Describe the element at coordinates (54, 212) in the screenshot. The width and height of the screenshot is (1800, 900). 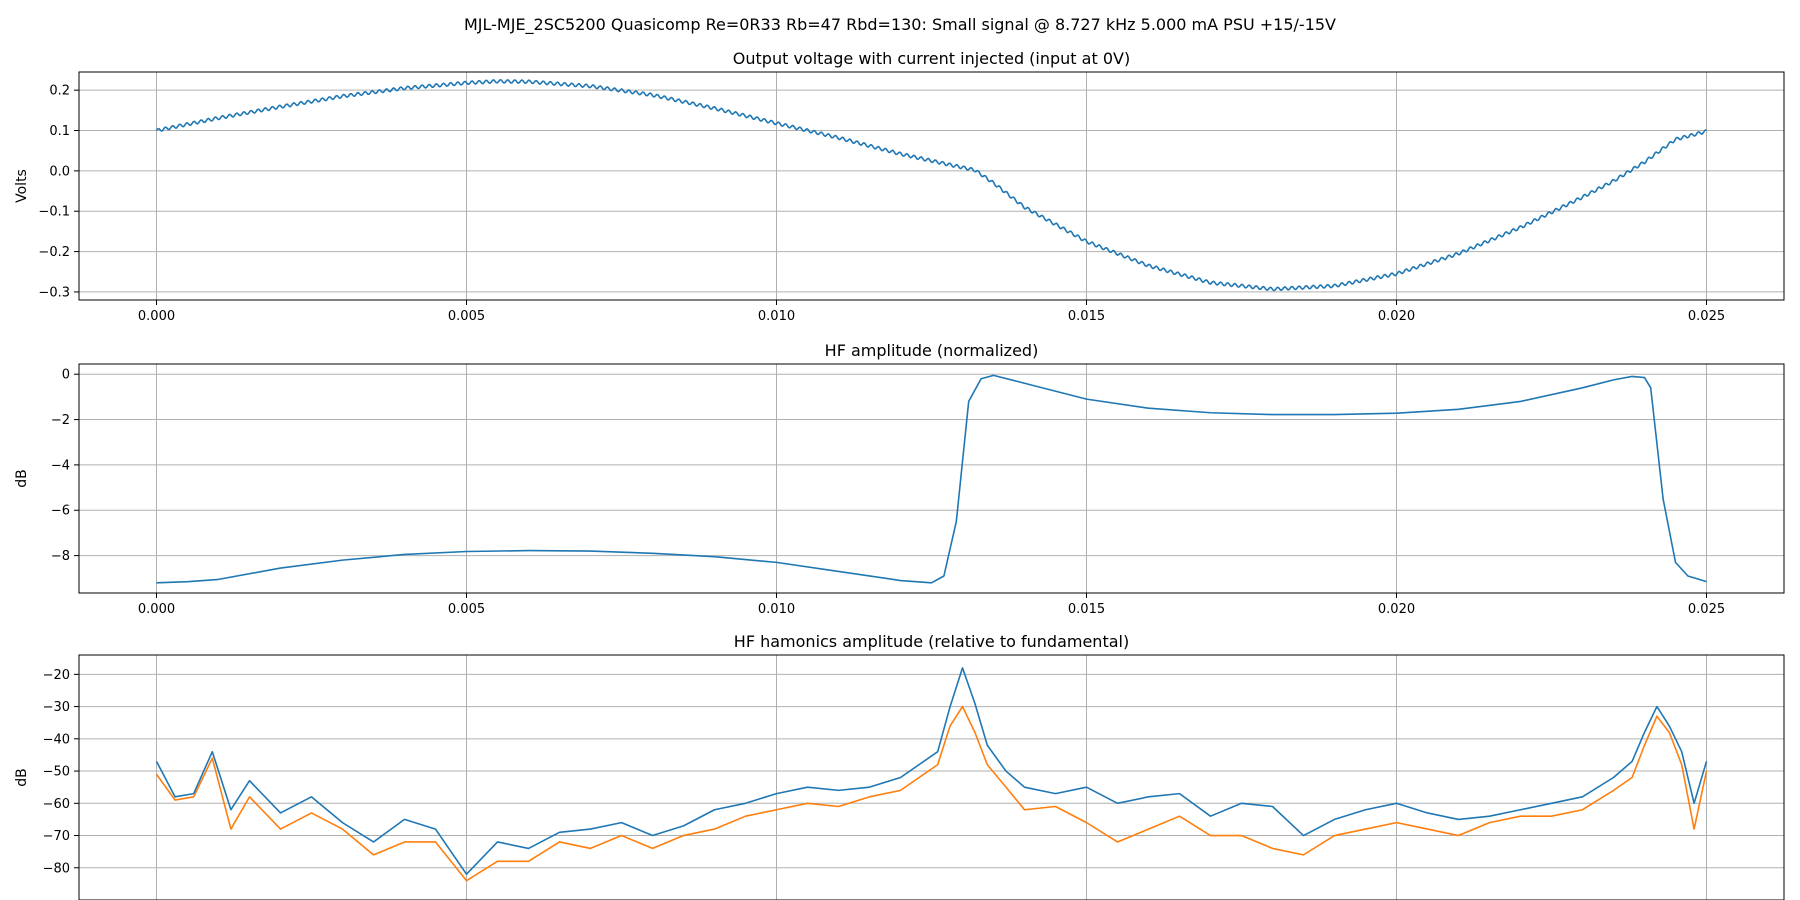
I see `y-tick-label: −0.1` at that location.